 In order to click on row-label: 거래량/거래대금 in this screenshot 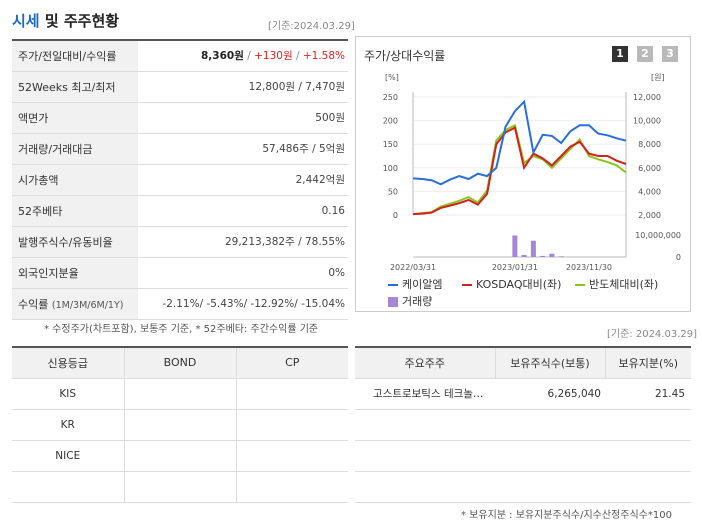, I will do `click(75, 149)`.